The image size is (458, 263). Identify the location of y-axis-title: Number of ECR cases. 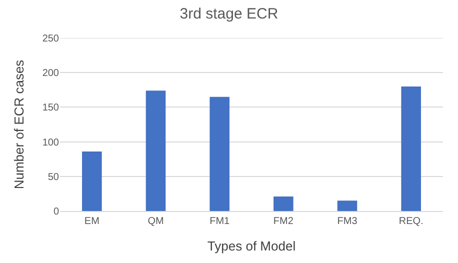
(18, 124).